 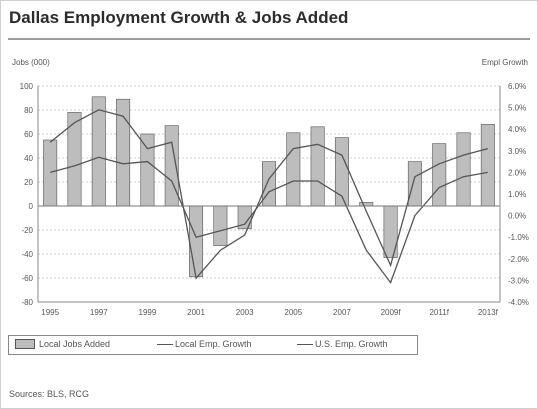 What do you see at coordinates (517, 108) in the screenshot?
I see `right-tick-label: 5.0%` at bounding box center [517, 108].